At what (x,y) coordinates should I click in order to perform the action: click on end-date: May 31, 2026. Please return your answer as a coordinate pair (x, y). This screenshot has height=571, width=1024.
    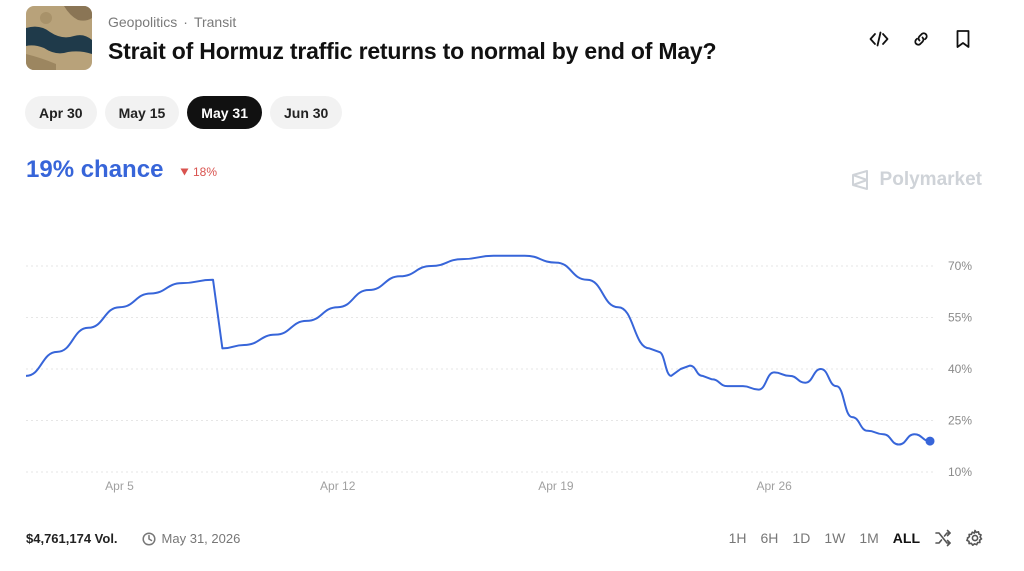
    Looking at the image, I should click on (191, 538).